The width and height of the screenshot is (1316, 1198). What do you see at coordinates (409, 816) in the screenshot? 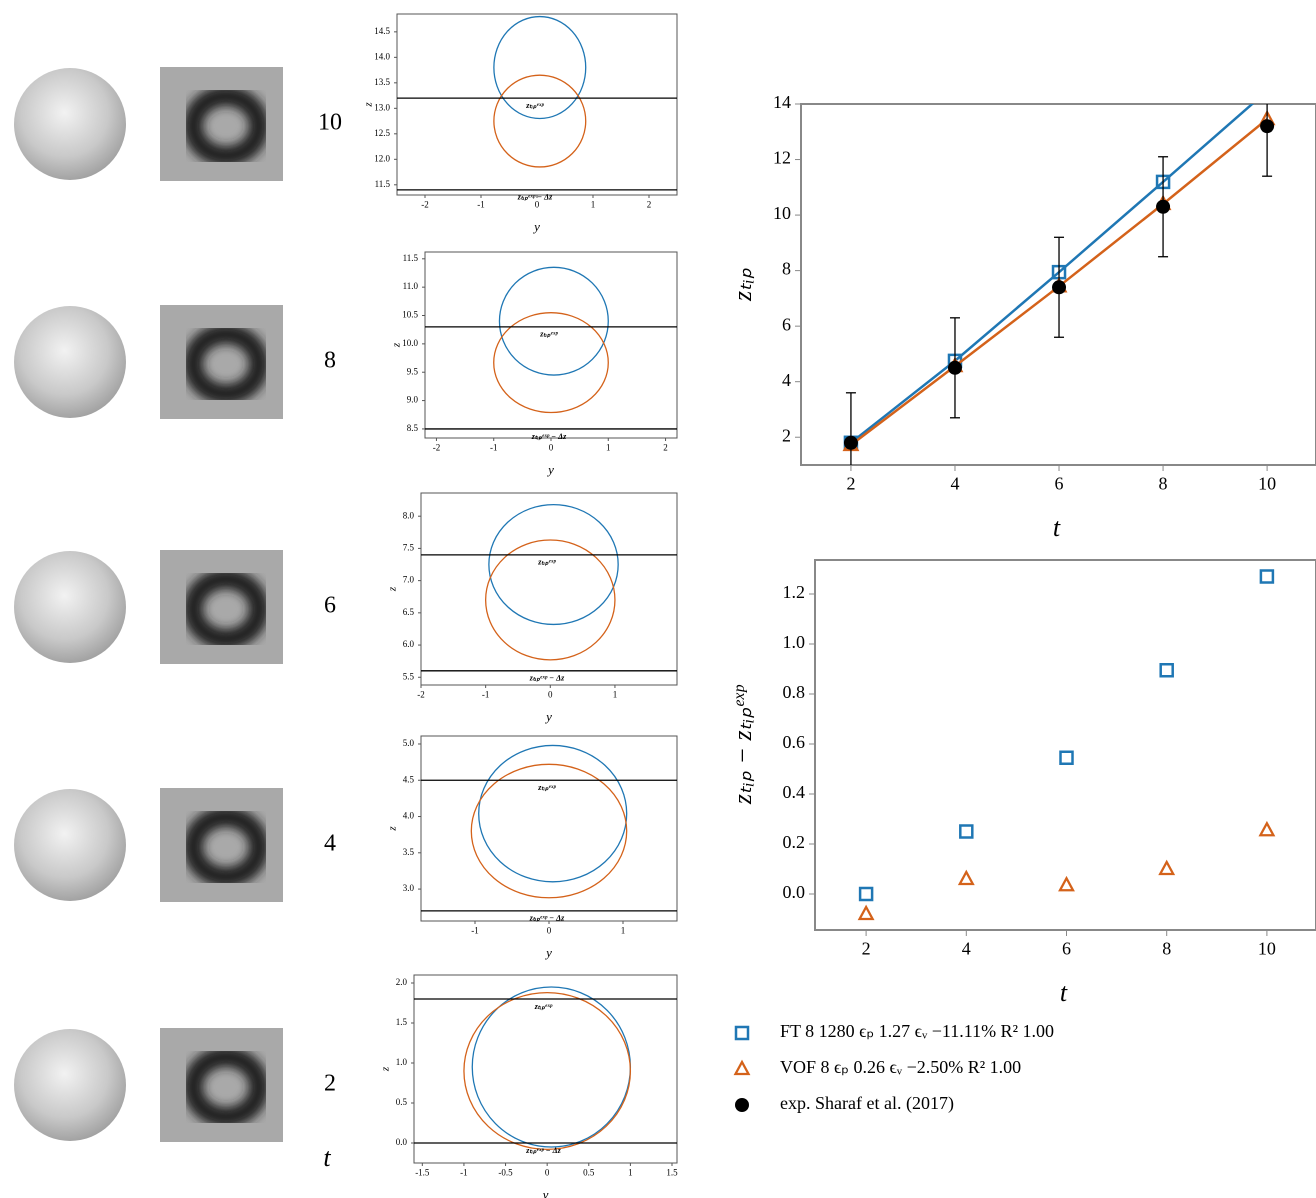
I see `y-tick-label: 4.0` at bounding box center [409, 816].